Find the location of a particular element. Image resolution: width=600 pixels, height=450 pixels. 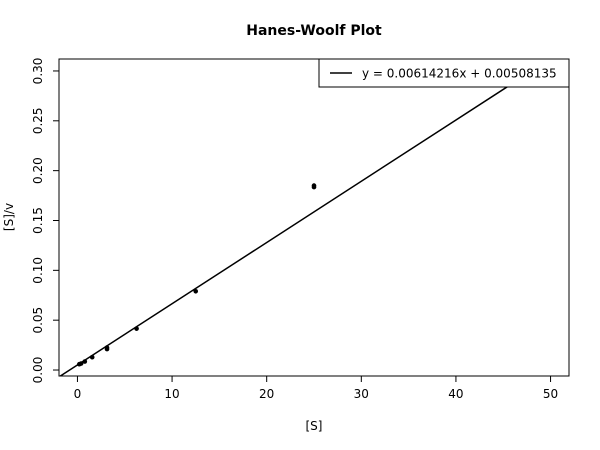

x-tick-label: 0 is located at coordinates (78, 394).